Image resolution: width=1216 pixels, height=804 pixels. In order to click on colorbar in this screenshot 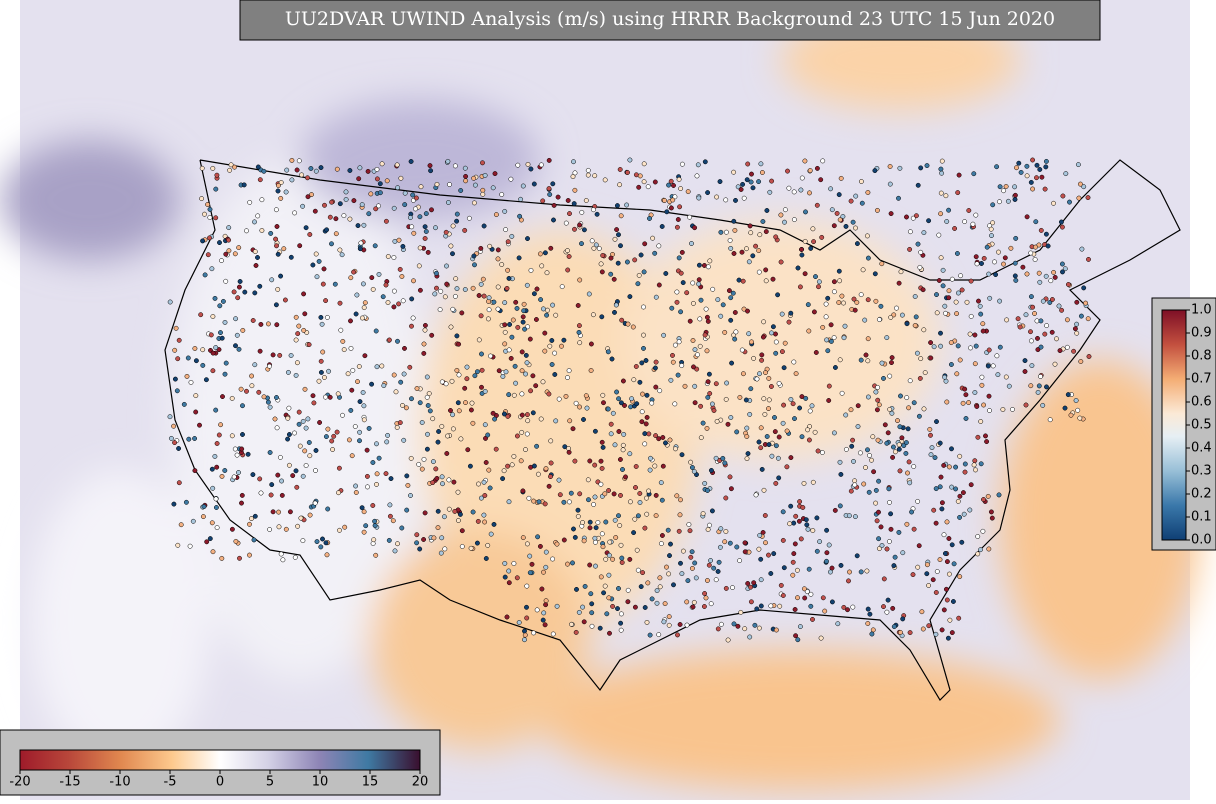, I will do `click(1174, 425)`.